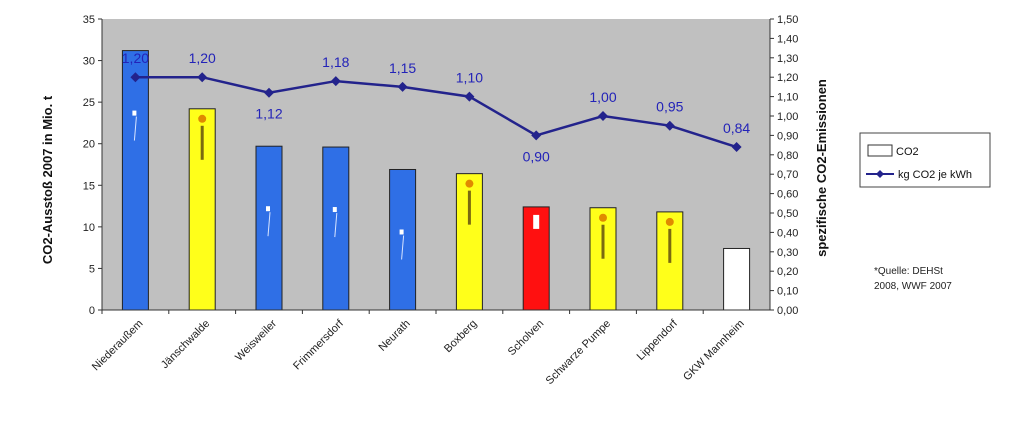 The height and width of the screenshot is (430, 1035). Describe the element at coordinates (92, 269) in the screenshot. I see `y-tick-label: 5` at that location.